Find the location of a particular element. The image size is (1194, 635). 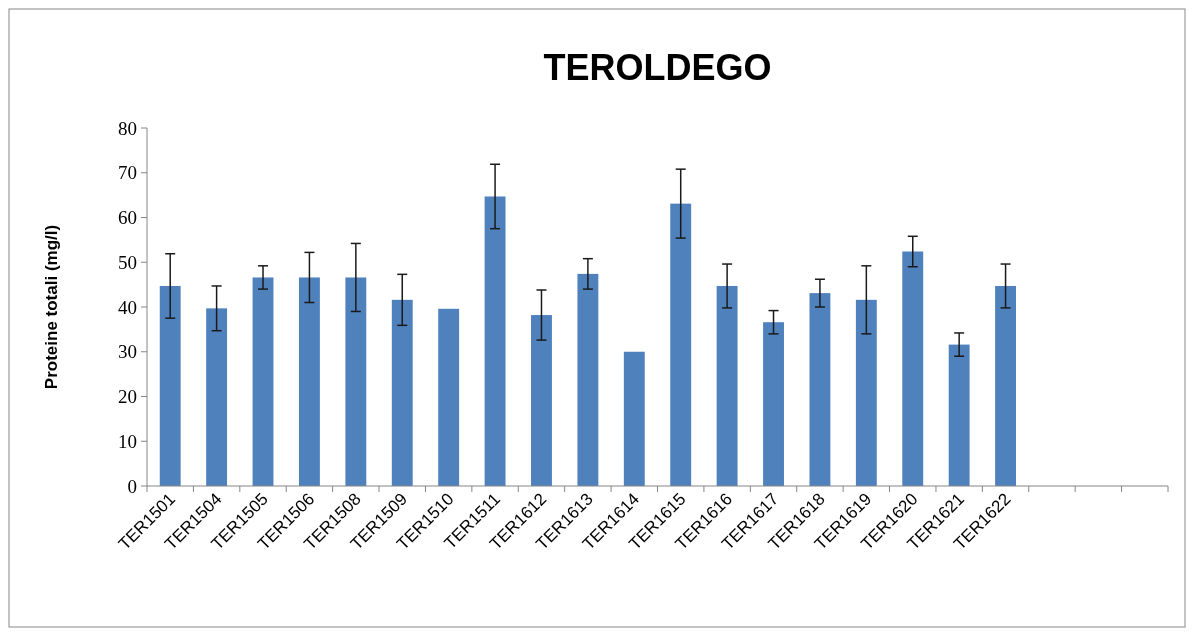

chart-title: TEROLDEGO is located at coordinates (657, 67).